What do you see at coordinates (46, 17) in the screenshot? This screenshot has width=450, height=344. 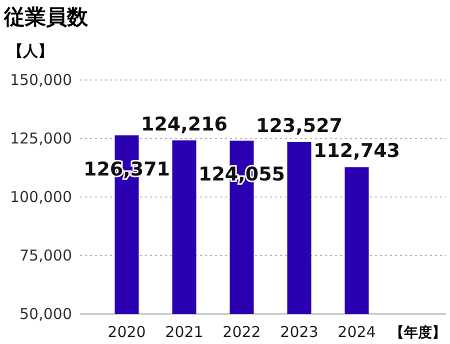 I see `chart-title: 従業員数` at bounding box center [46, 17].